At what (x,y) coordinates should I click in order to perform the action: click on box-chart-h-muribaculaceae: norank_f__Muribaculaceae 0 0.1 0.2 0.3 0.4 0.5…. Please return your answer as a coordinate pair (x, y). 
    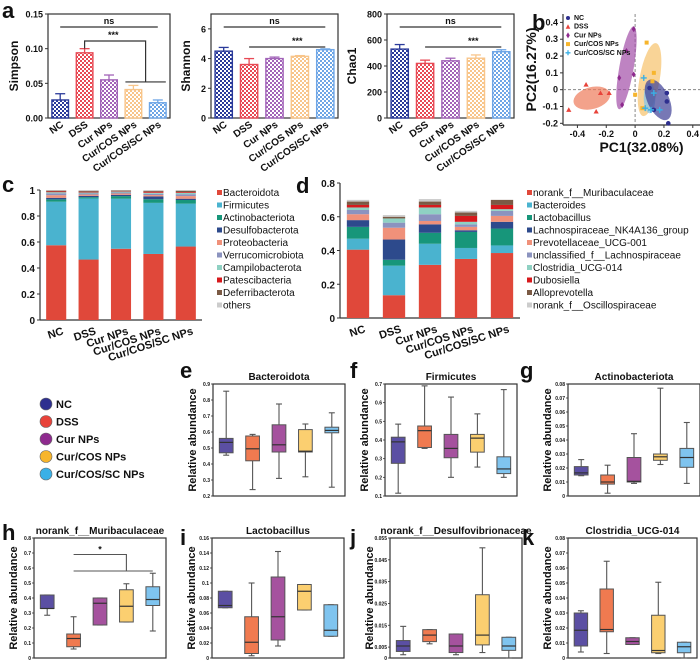
    Looking at the image, I should click on (87, 594).